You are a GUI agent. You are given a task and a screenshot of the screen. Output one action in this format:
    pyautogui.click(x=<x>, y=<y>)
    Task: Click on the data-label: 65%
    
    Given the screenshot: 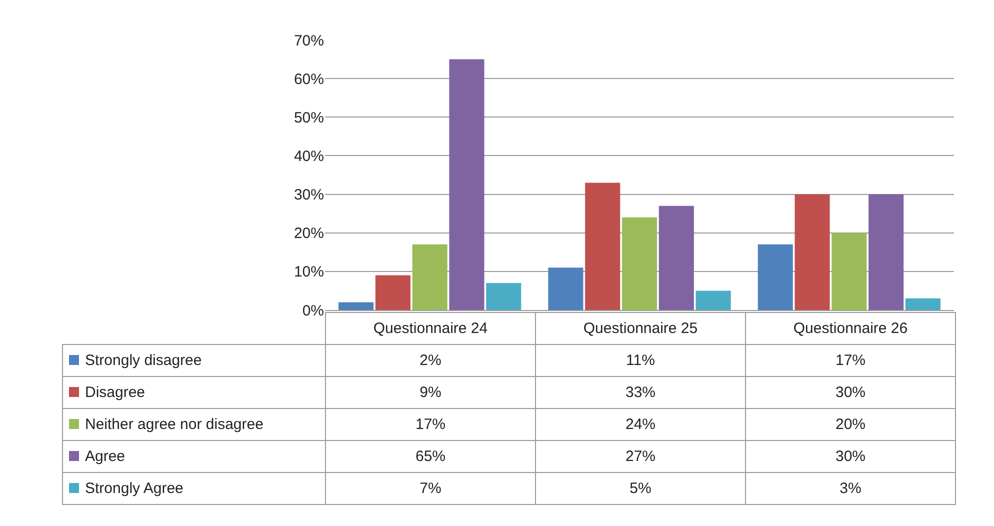 What is the action you would take?
    pyautogui.click(x=431, y=456)
    